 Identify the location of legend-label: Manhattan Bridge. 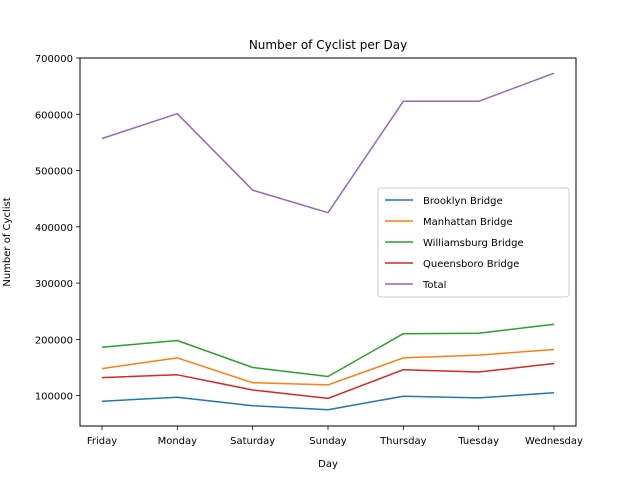
(468, 222).